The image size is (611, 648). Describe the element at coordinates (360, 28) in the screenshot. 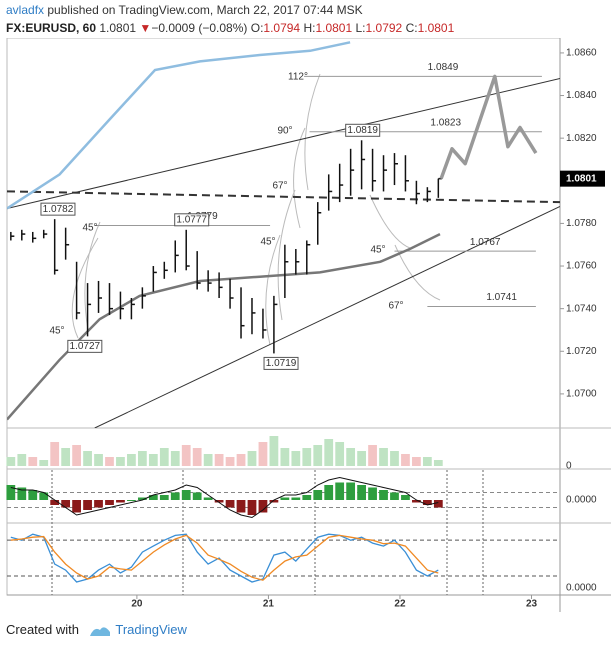

I see `ohlc-label: L:` at that location.